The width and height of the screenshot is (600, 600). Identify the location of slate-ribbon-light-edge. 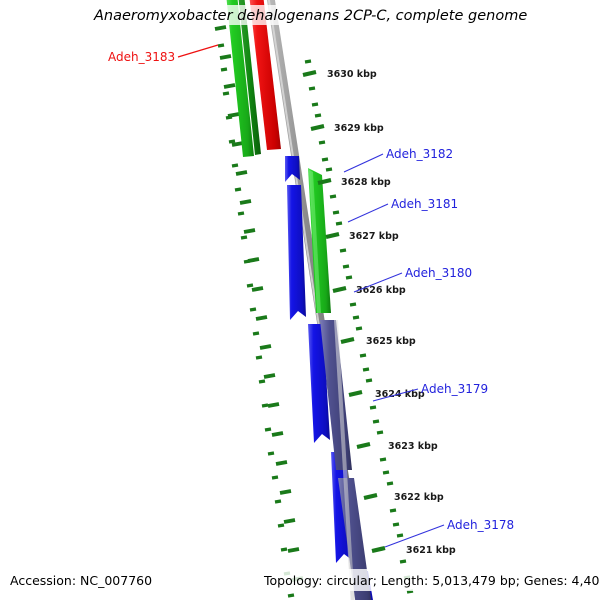
(344, 460).